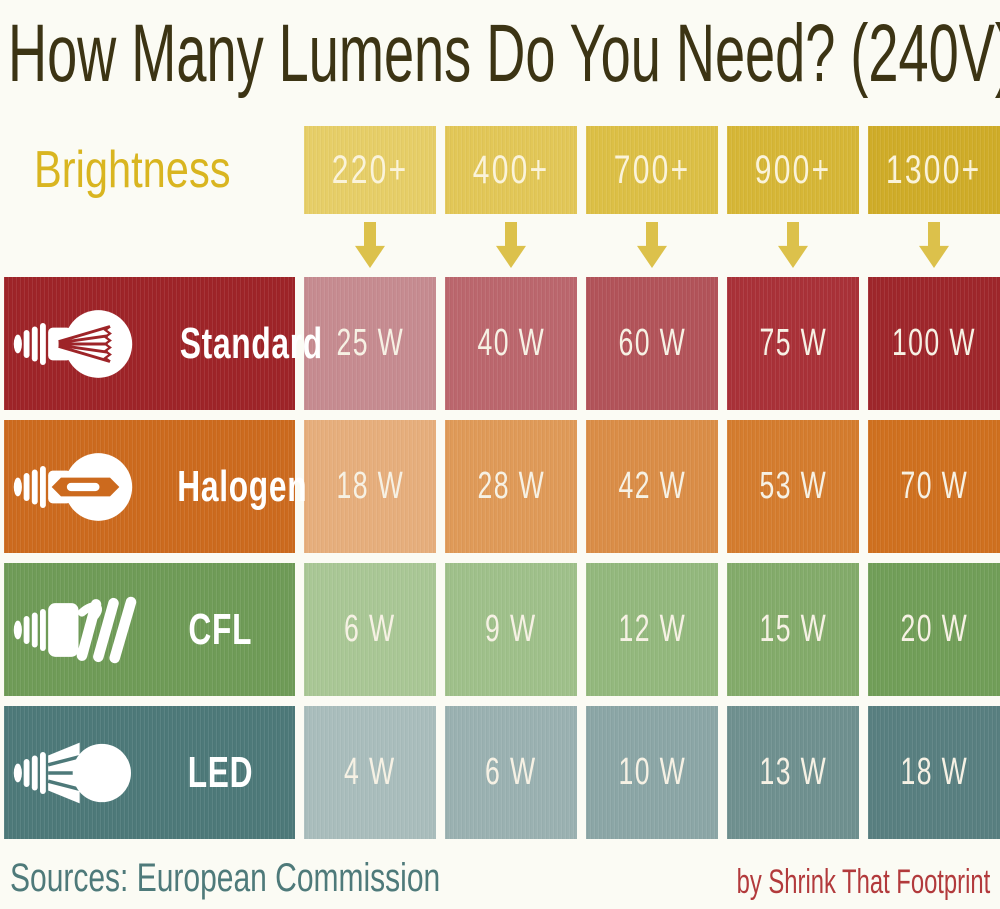  What do you see at coordinates (934, 343) in the screenshot?
I see `cell-standard-1300: 100 W` at bounding box center [934, 343].